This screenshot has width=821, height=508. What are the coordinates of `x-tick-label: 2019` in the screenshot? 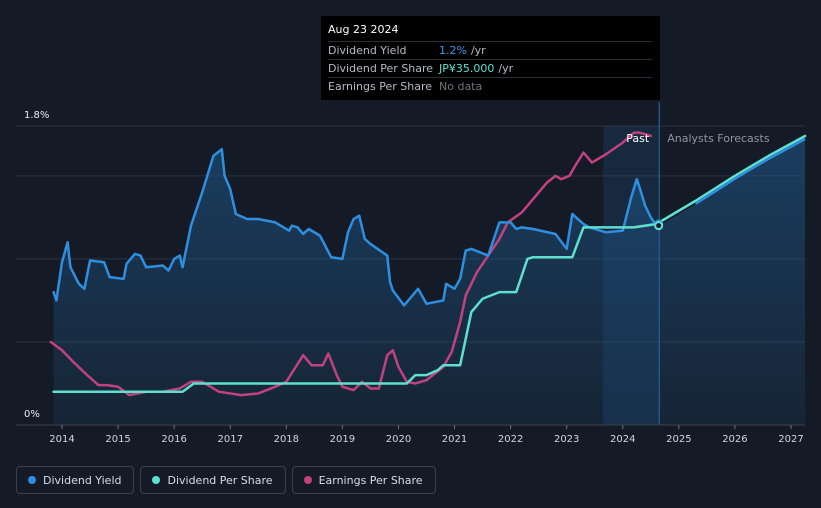 It's located at (342, 439).